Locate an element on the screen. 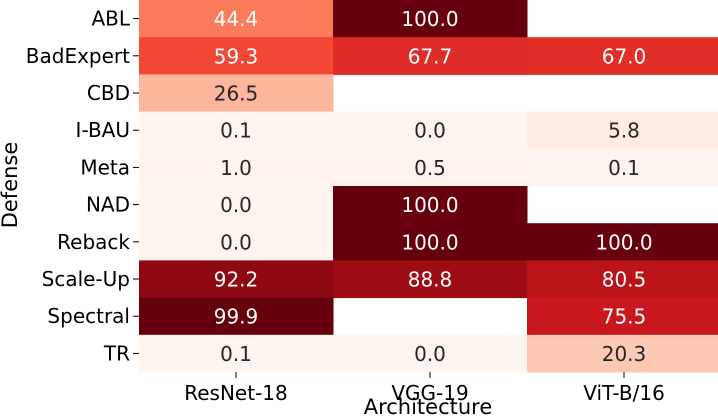 The height and width of the screenshot is (420, 718). cell-value-label: 88.8 is located at coordinates (430, 280).